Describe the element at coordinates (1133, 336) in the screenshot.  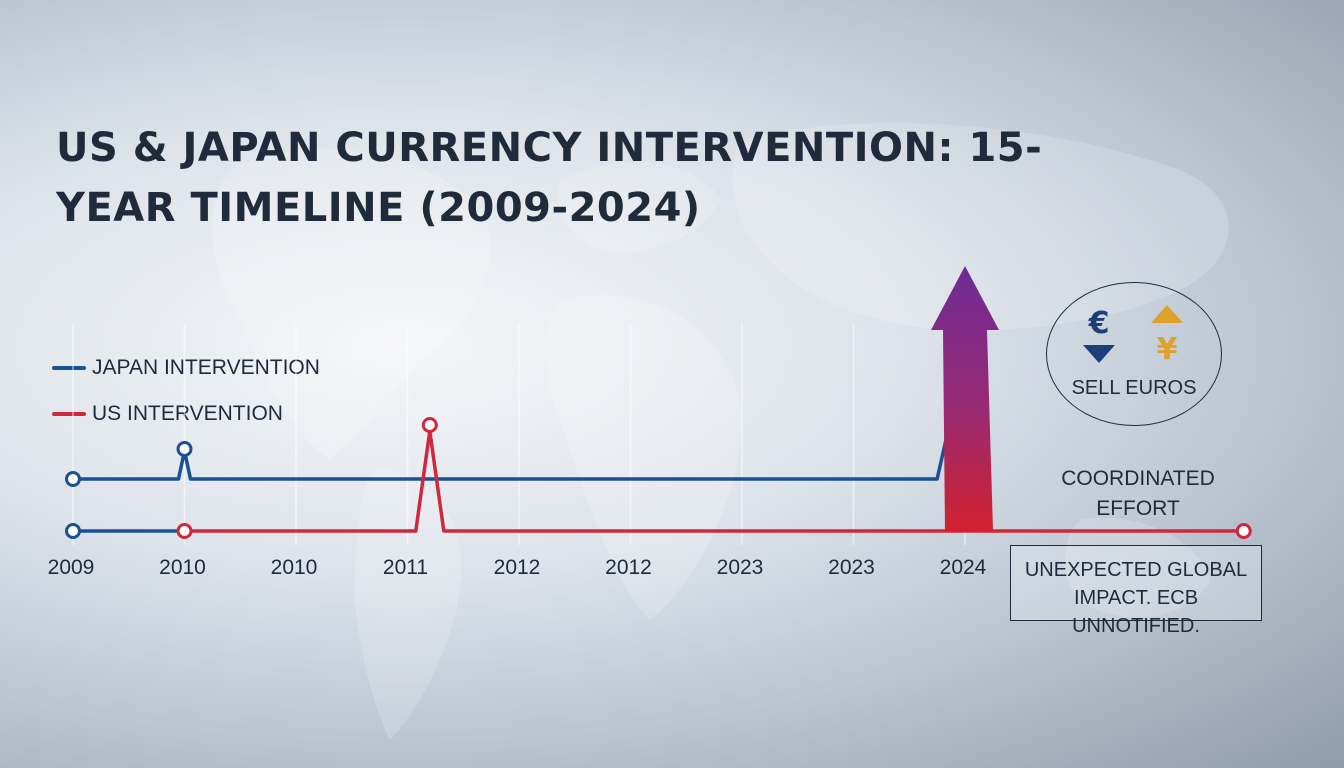
I see `currency-icons: € ¥` at that location.